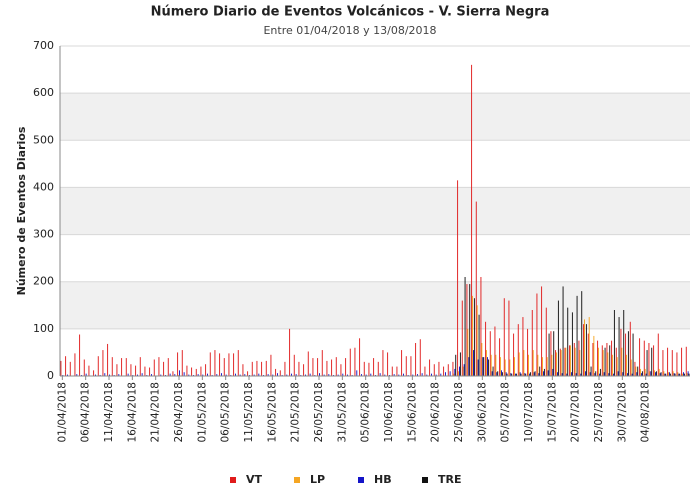  Describe the element at coordinates (459, 412) in the screenshot. I see `x-tick-label: 25/06/2018` at that location.